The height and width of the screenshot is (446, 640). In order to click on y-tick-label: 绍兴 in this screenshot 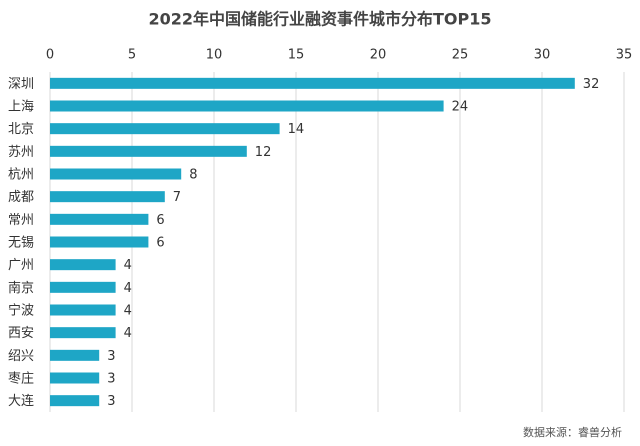, I will do `click(21, 356)`.